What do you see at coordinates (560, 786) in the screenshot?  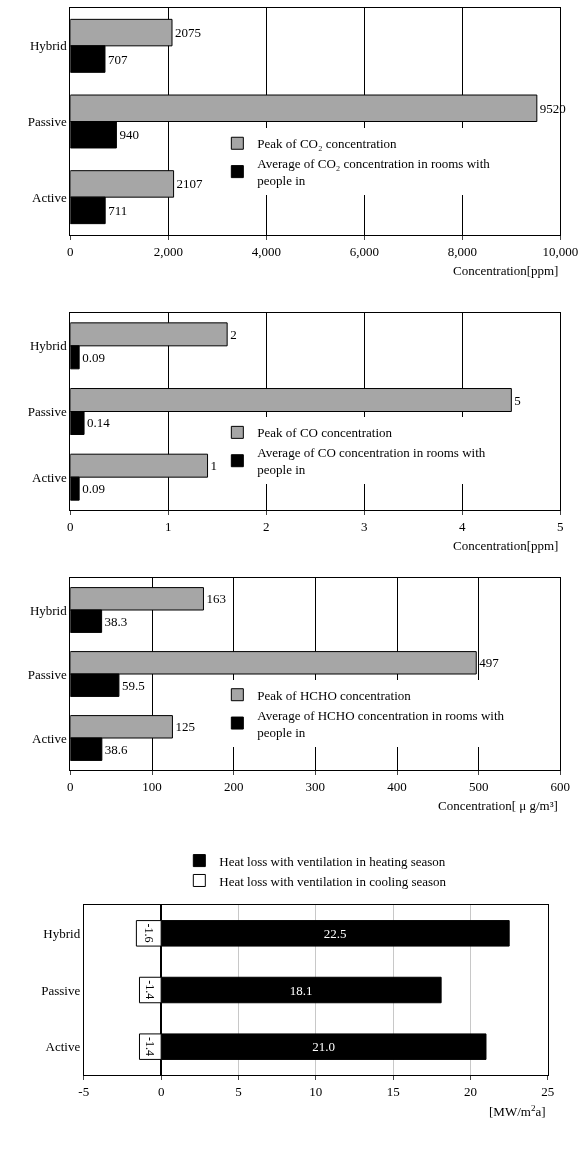 I see `x-tick-label: 600` at bounding box center [560, 786].